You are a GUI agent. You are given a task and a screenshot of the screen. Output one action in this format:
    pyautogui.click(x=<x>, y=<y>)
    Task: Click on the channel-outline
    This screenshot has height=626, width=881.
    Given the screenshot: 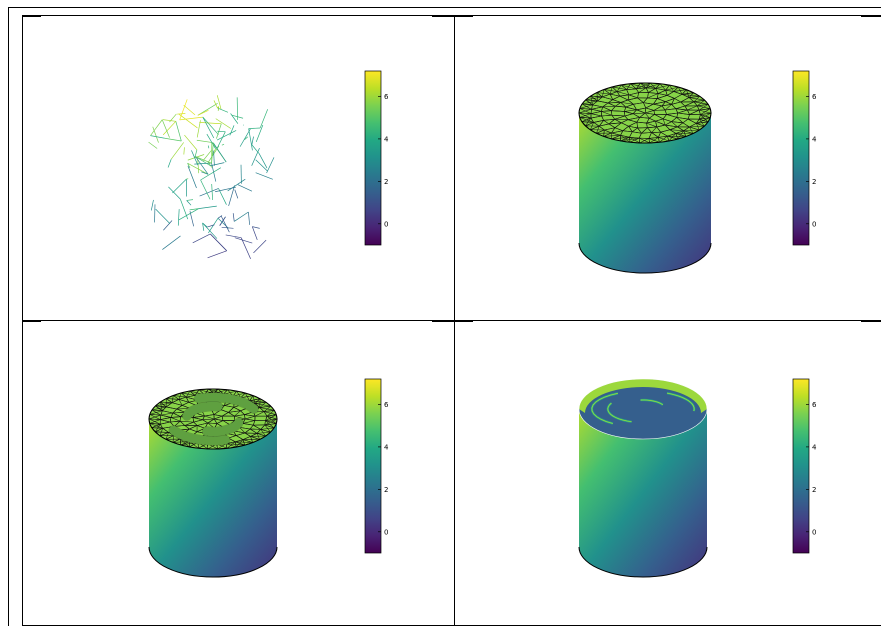 What is the action you would take?
    pyautogui.click(x=226, y=403)
    